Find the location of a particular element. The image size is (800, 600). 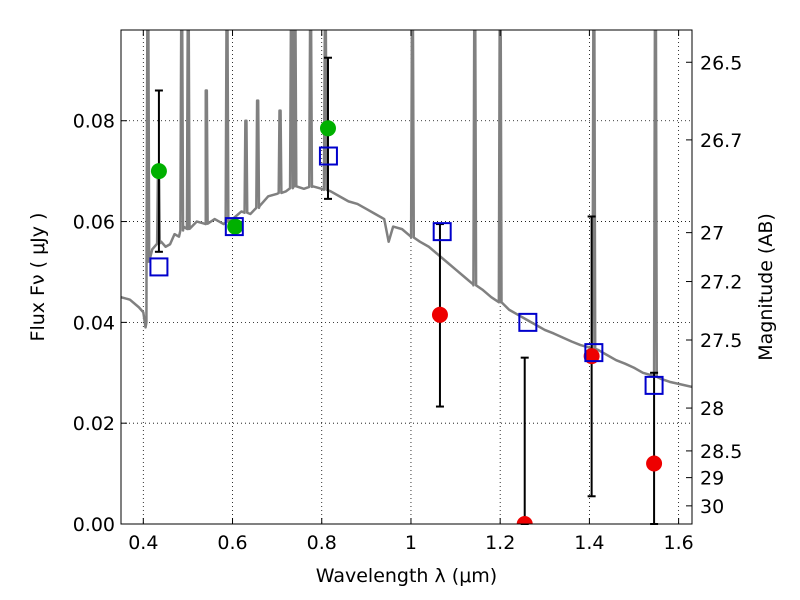

x-tick-label-5: 1.4 is located at coordinates (589, 543).